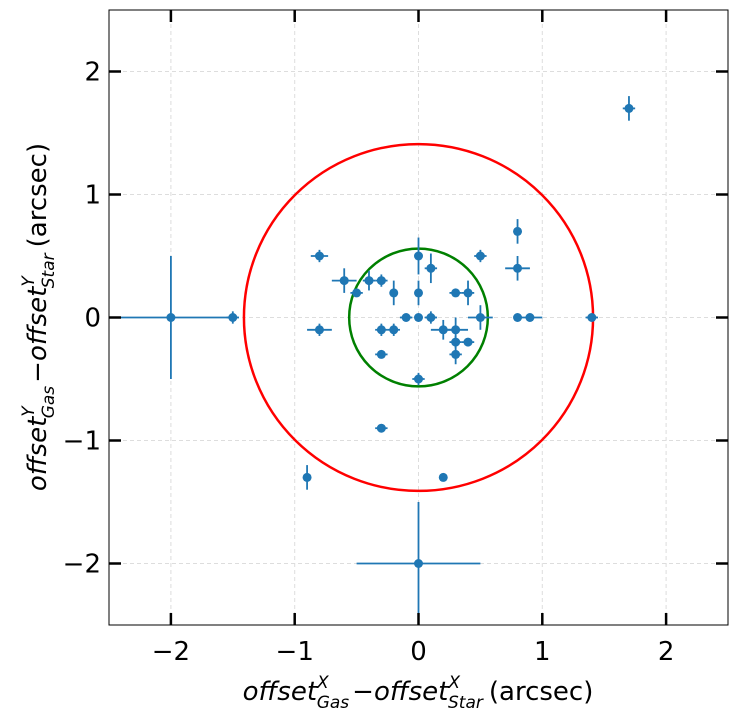 The width and height of the screenshot is (737, 724). What do you see at coordinates (92, 319) in the screenshot?
I see `y-tick-label: 0` at bounding box center [92, 319].